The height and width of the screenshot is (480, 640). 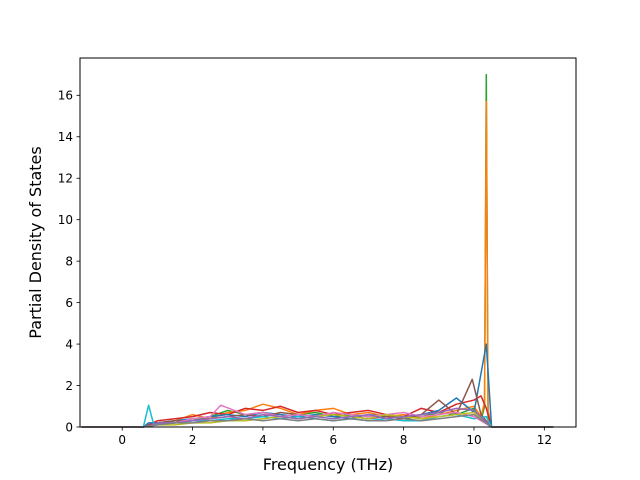 I want to click on y-tick-label: 2, so click(x=69, y=386).